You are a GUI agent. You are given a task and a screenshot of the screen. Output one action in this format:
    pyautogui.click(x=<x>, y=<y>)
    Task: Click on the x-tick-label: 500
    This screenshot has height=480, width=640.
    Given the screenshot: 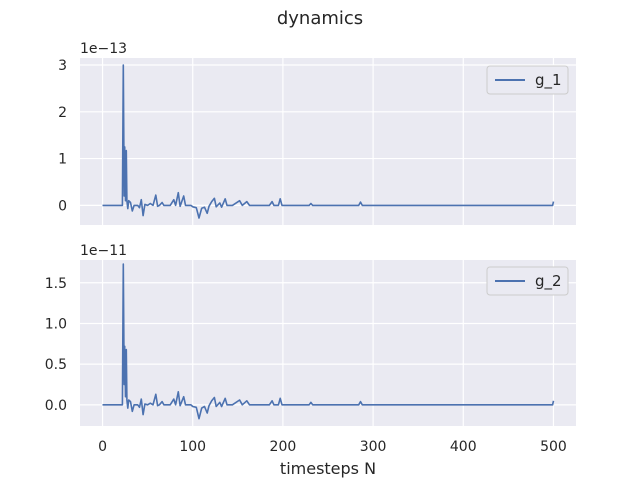 What is the action you would take?
    pyautogui.click(x=553, y=447)
    